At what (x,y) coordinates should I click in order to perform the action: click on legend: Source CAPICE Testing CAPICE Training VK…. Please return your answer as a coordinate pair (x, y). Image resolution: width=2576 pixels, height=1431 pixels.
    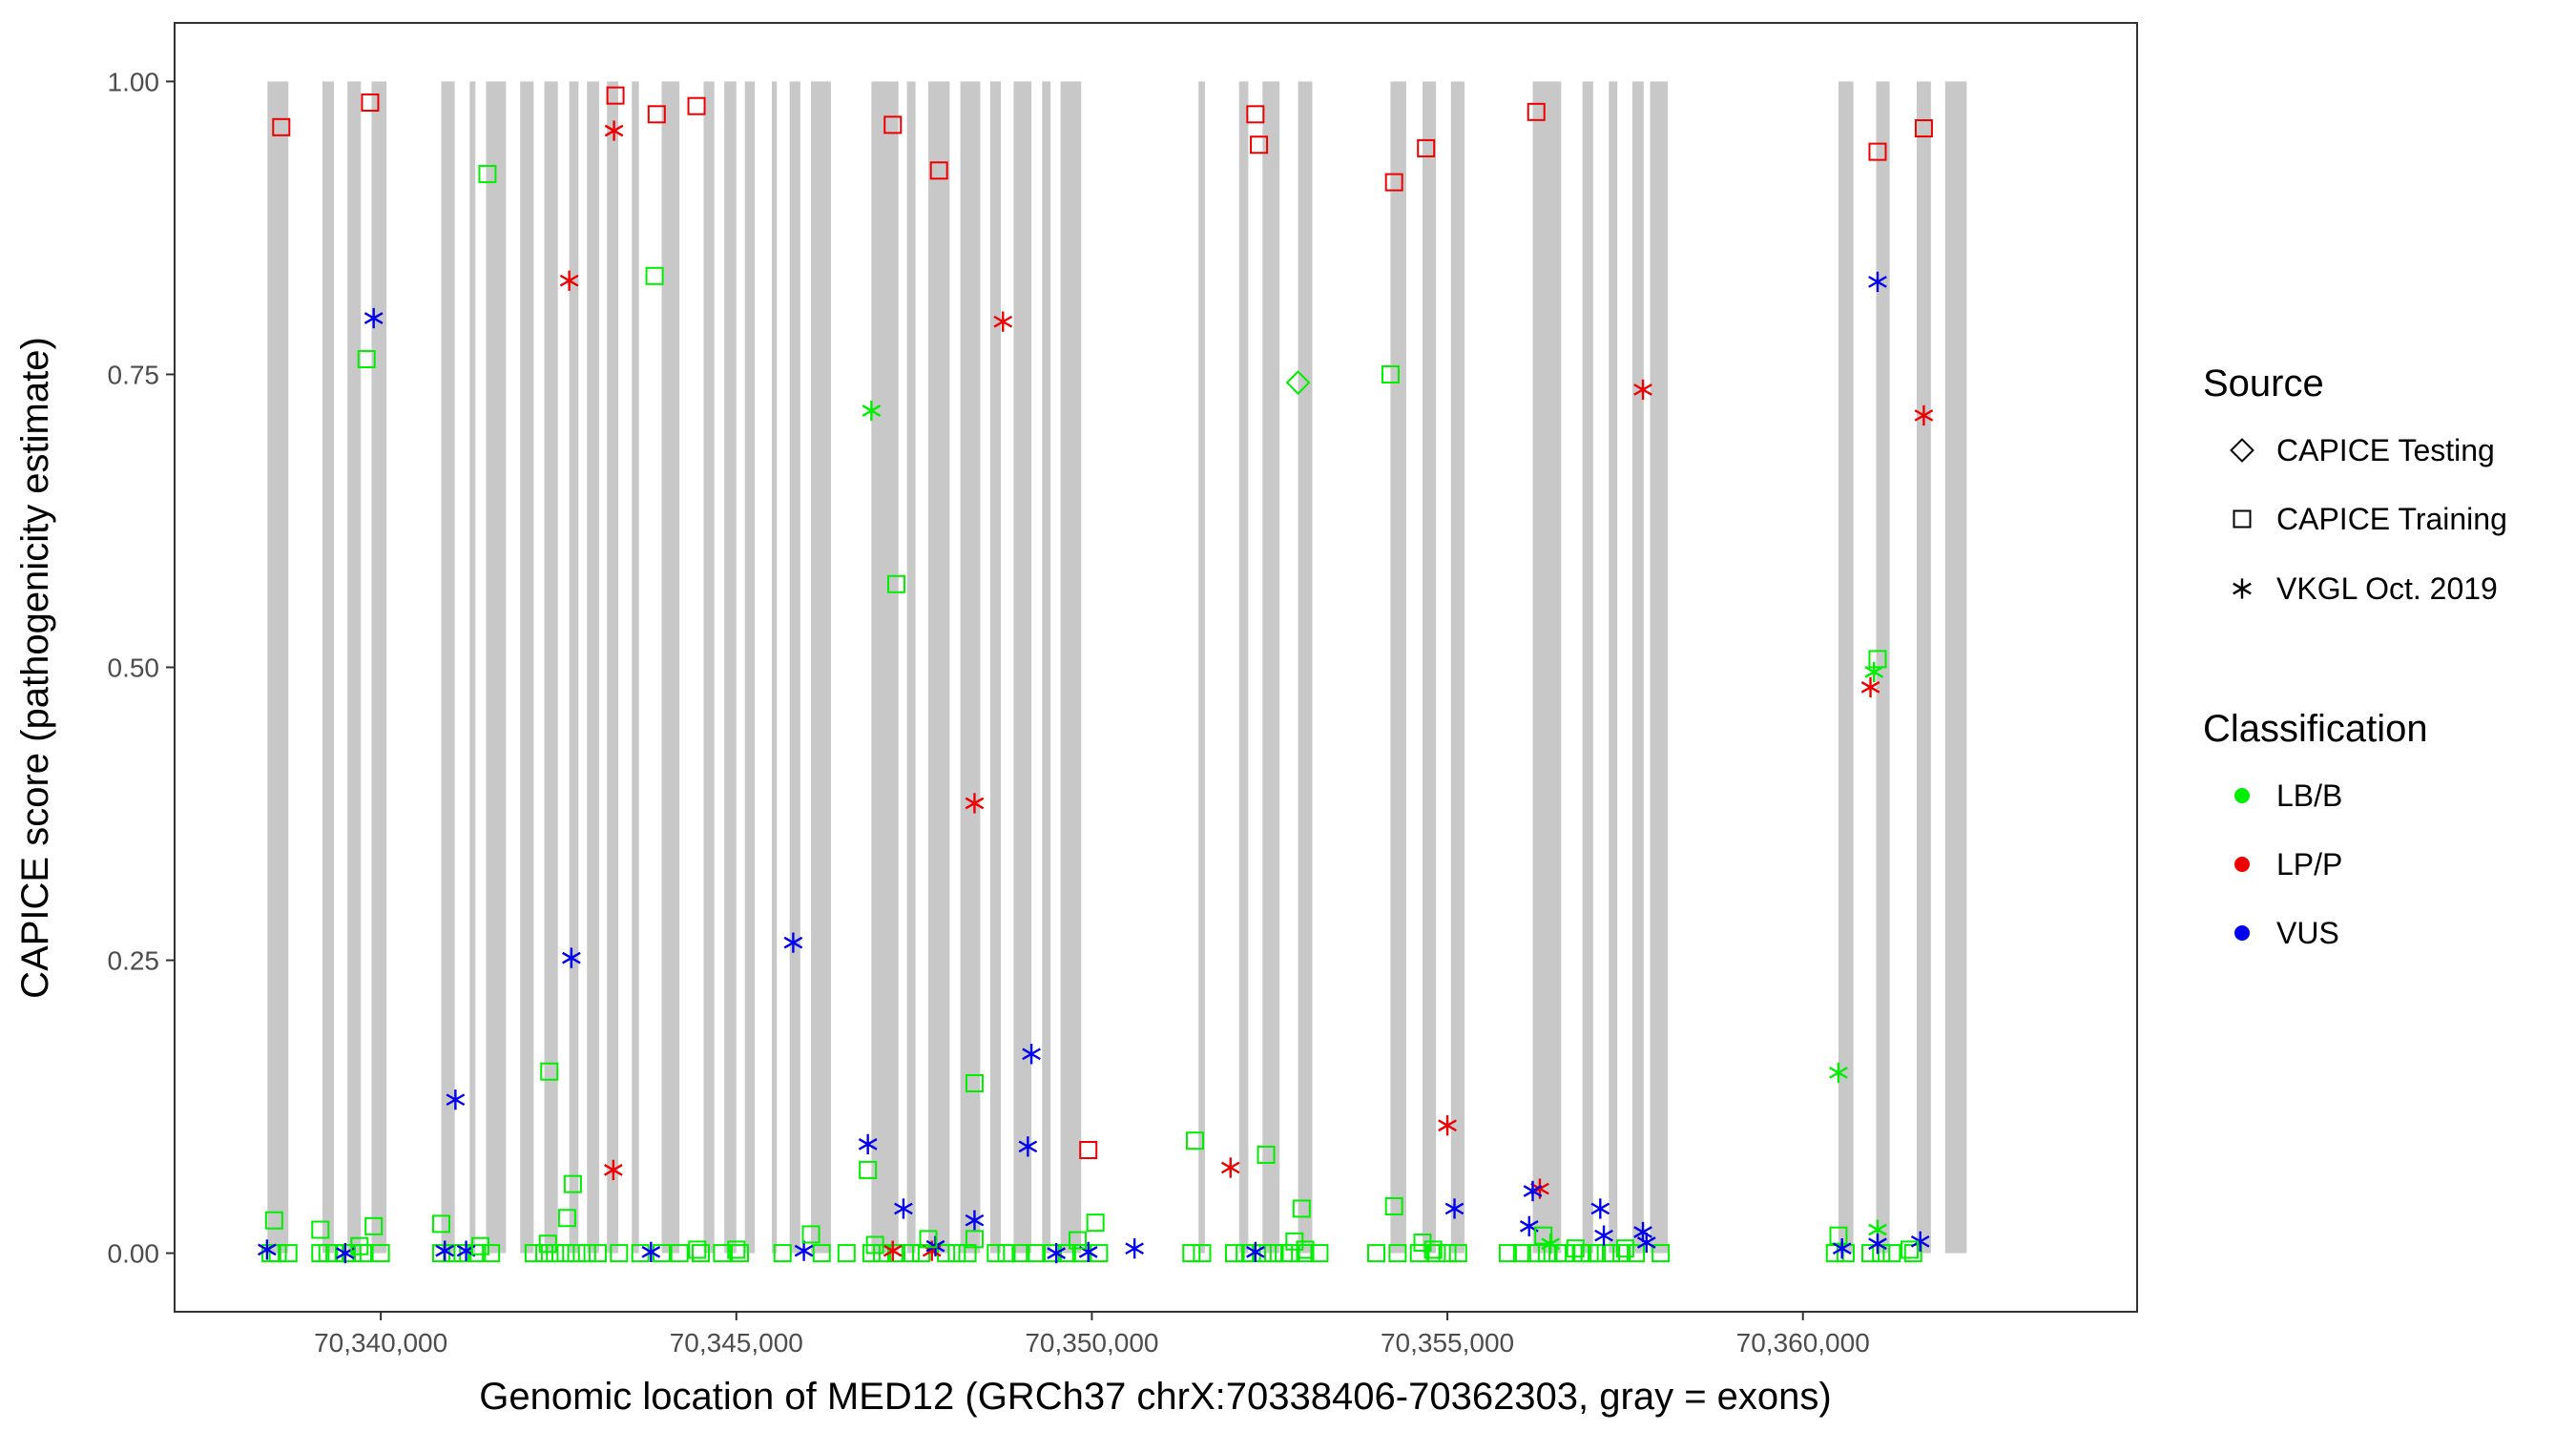
    Looking at the image, I should click on (2355, 656).